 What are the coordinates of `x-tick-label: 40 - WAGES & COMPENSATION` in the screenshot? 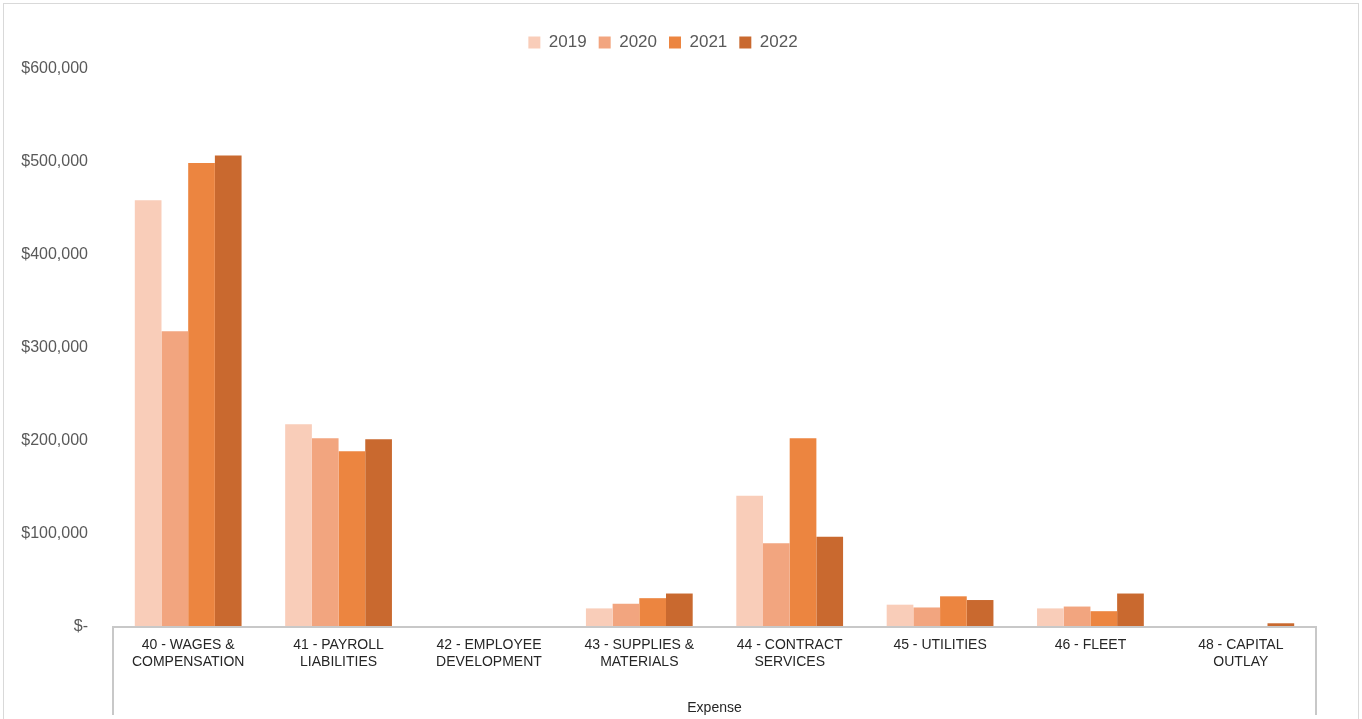 It's located at (188, 653).